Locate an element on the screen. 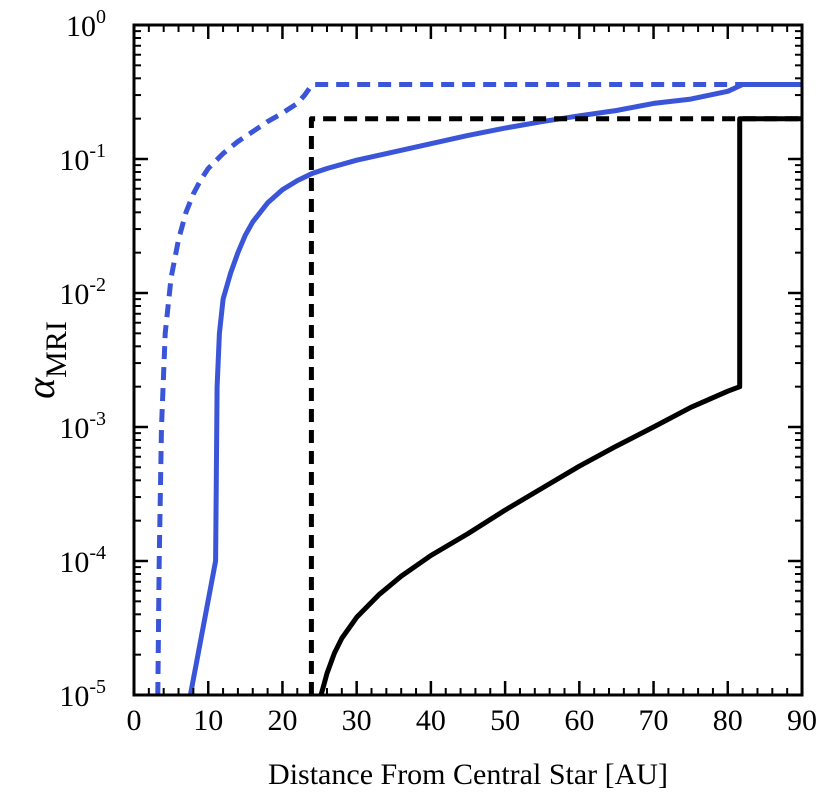 This screenshot has width=829, height=799. y-axis-title-subscript: MRI is located at coordinates (56, 349).